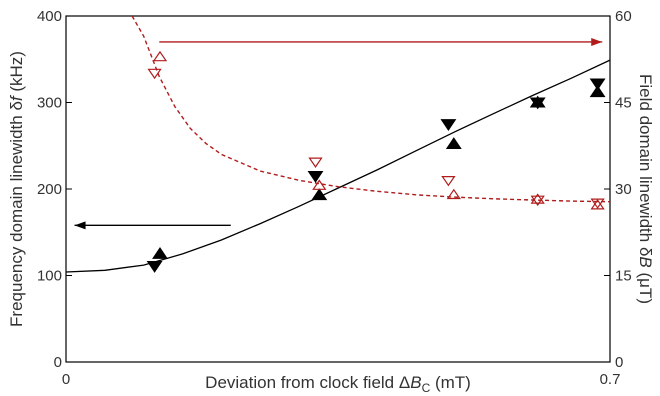 The height and width of the screenshot is (396, 660). What do you see at coordinates (645, 189) in the screenshot?
I see `y-axis-right-title: Field domain linewidth δB (μT)` at bounding box center [645, 189].